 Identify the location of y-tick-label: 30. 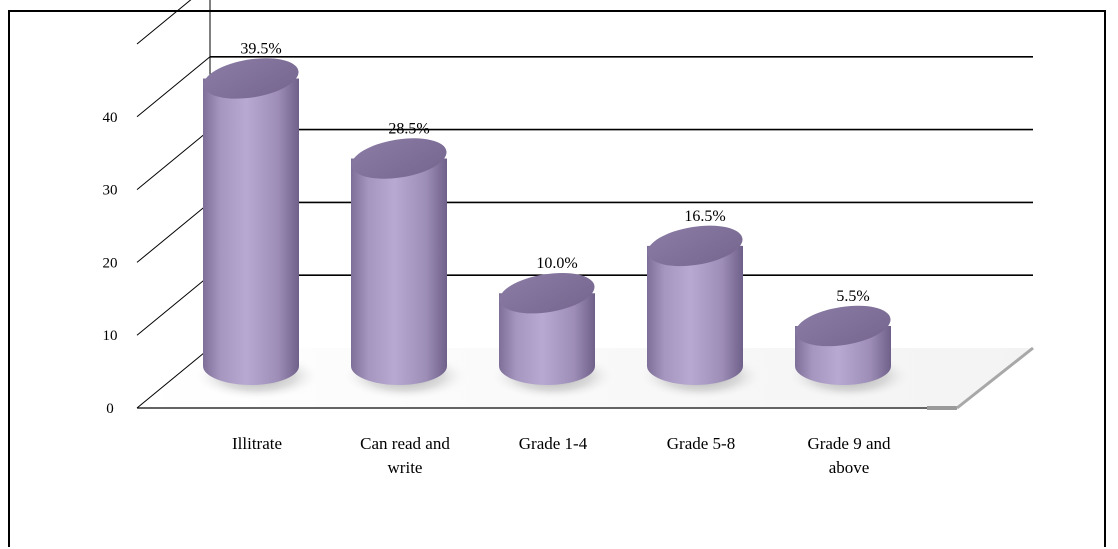
(110, 191).